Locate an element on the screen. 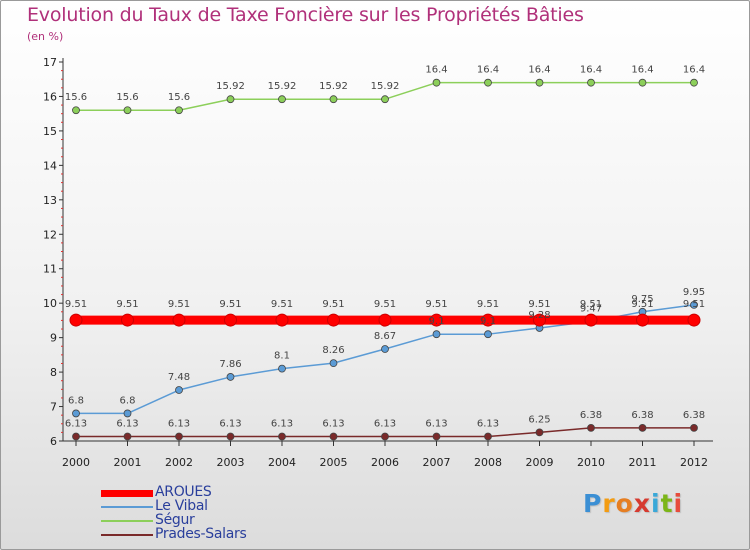 This screenshot has width=750, height=550. x-tick-label: 2009 is located at coordinates (540, 462).